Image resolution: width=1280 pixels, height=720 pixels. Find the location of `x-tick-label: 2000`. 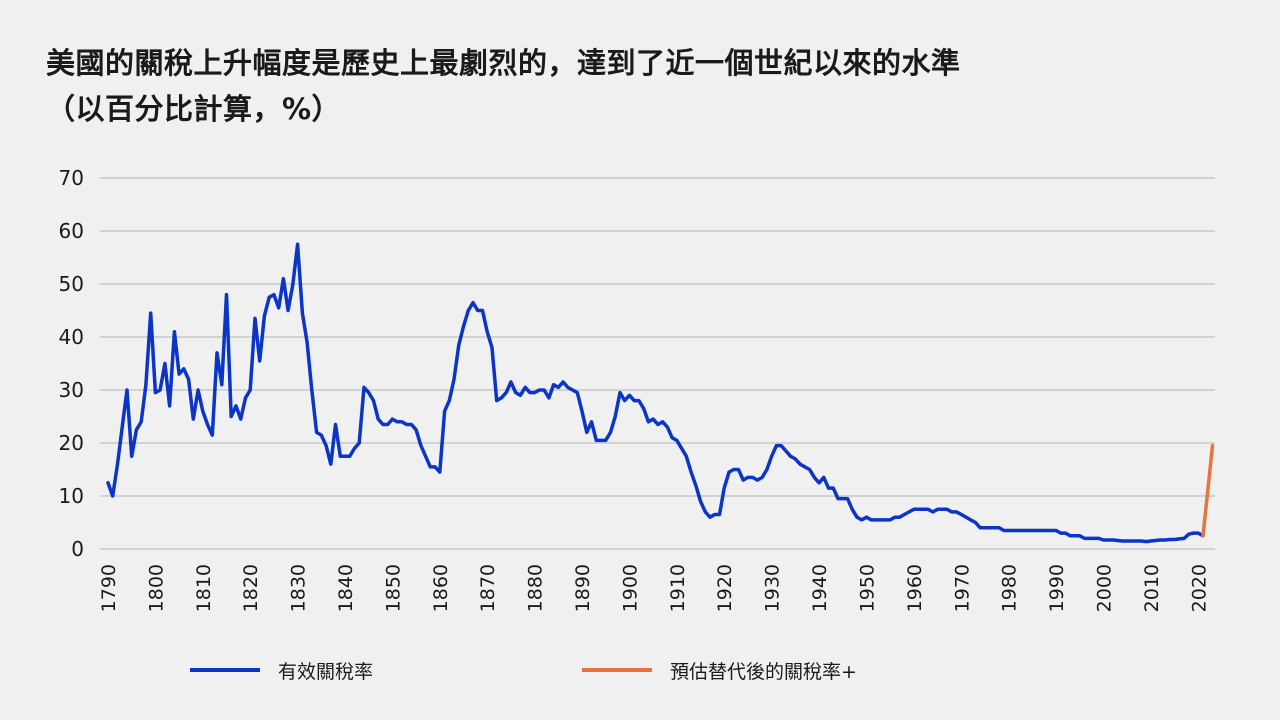

x-tick-label: 2000 is located at coordinates (1104, 588).